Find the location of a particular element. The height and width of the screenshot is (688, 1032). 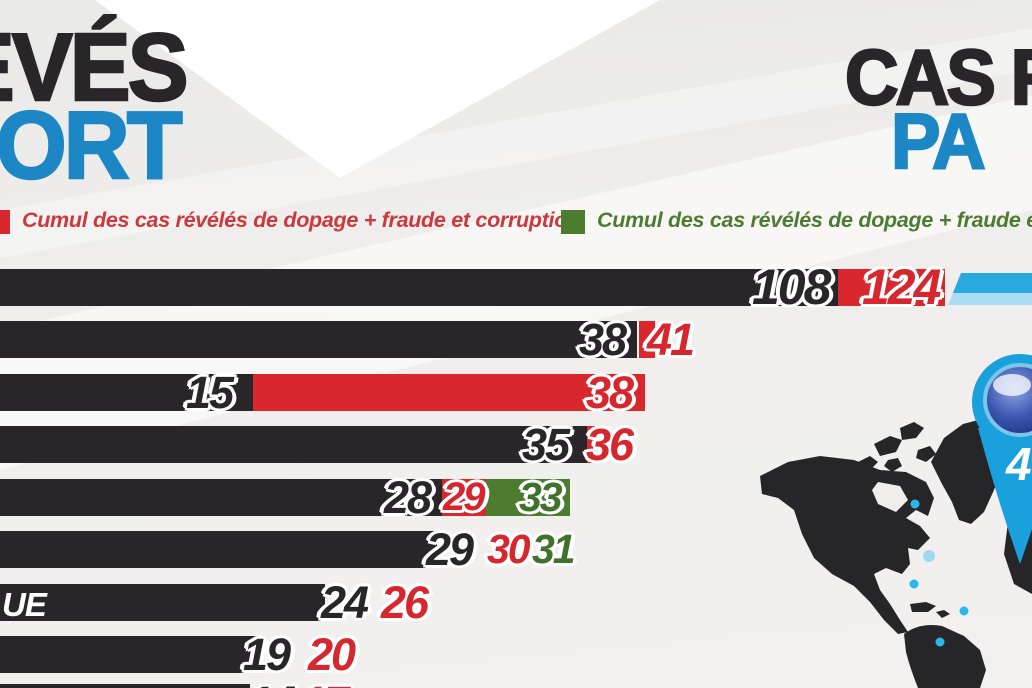

bar-value-green: 33 is located at coordinates (541, 497).